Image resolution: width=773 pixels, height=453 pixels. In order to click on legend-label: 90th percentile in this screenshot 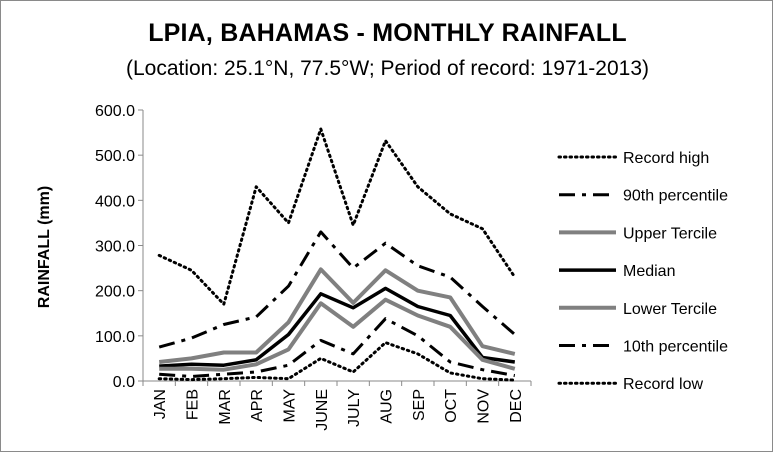, I will do `click(675, 196)`.